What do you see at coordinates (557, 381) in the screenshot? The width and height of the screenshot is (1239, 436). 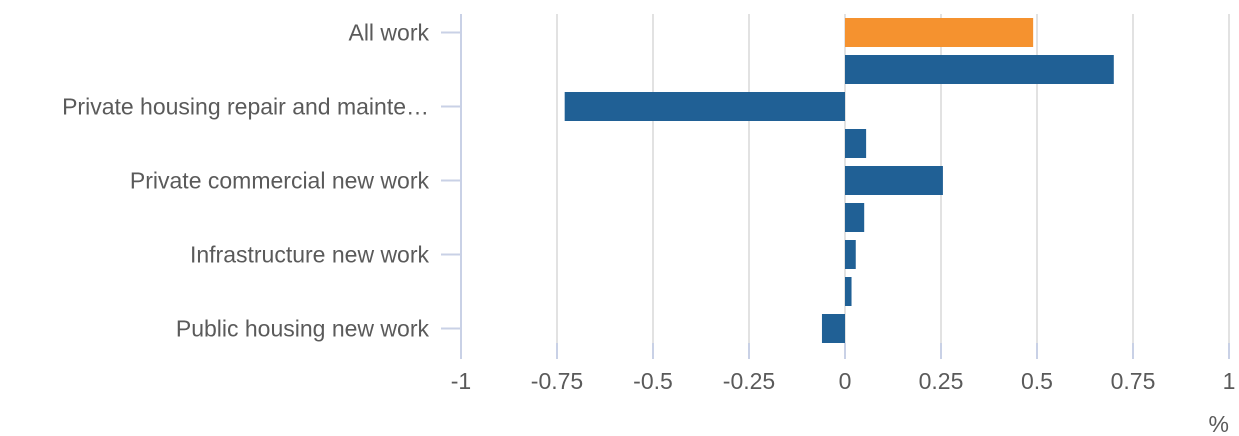 I see `x-tick-label: -0.75` at bounding box center [557, 381].